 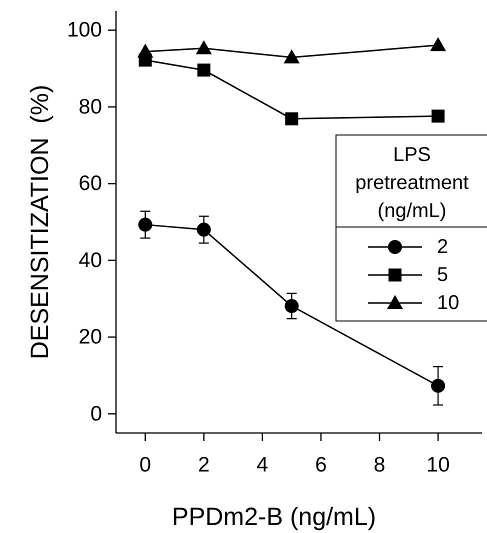 What do you see at coordinates (90, 337) in the screenshot?
I see `y-tick-label: 20` at bounding box center [90, 337].